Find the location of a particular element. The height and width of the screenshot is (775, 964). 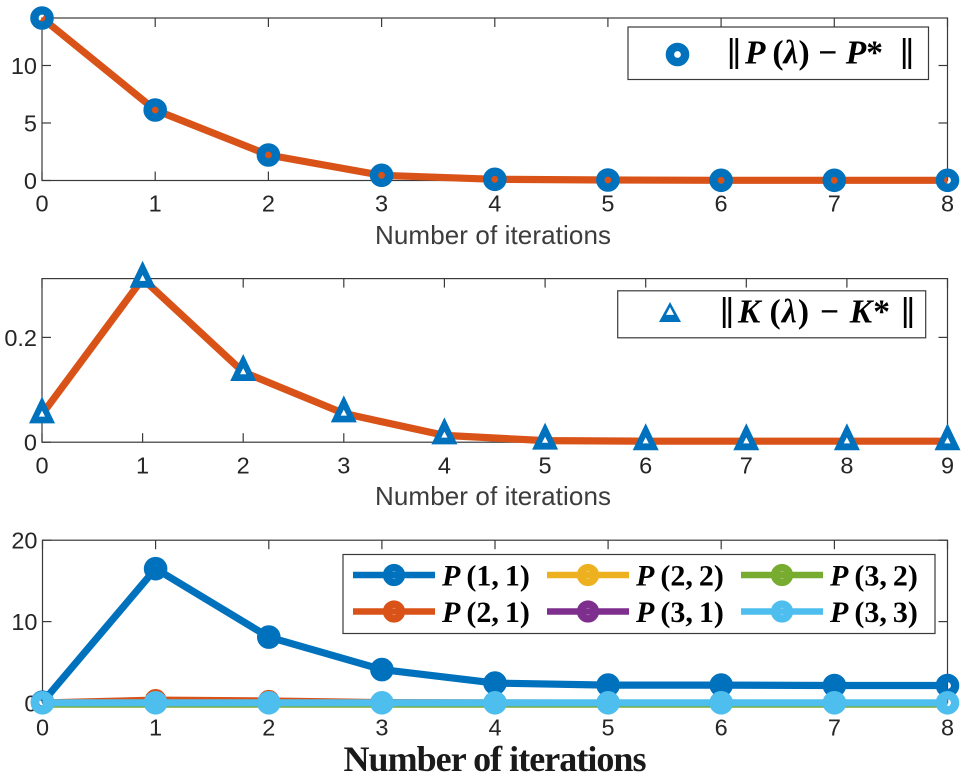

svg-text: P (2, 1) is located at coordinates (485, 612).